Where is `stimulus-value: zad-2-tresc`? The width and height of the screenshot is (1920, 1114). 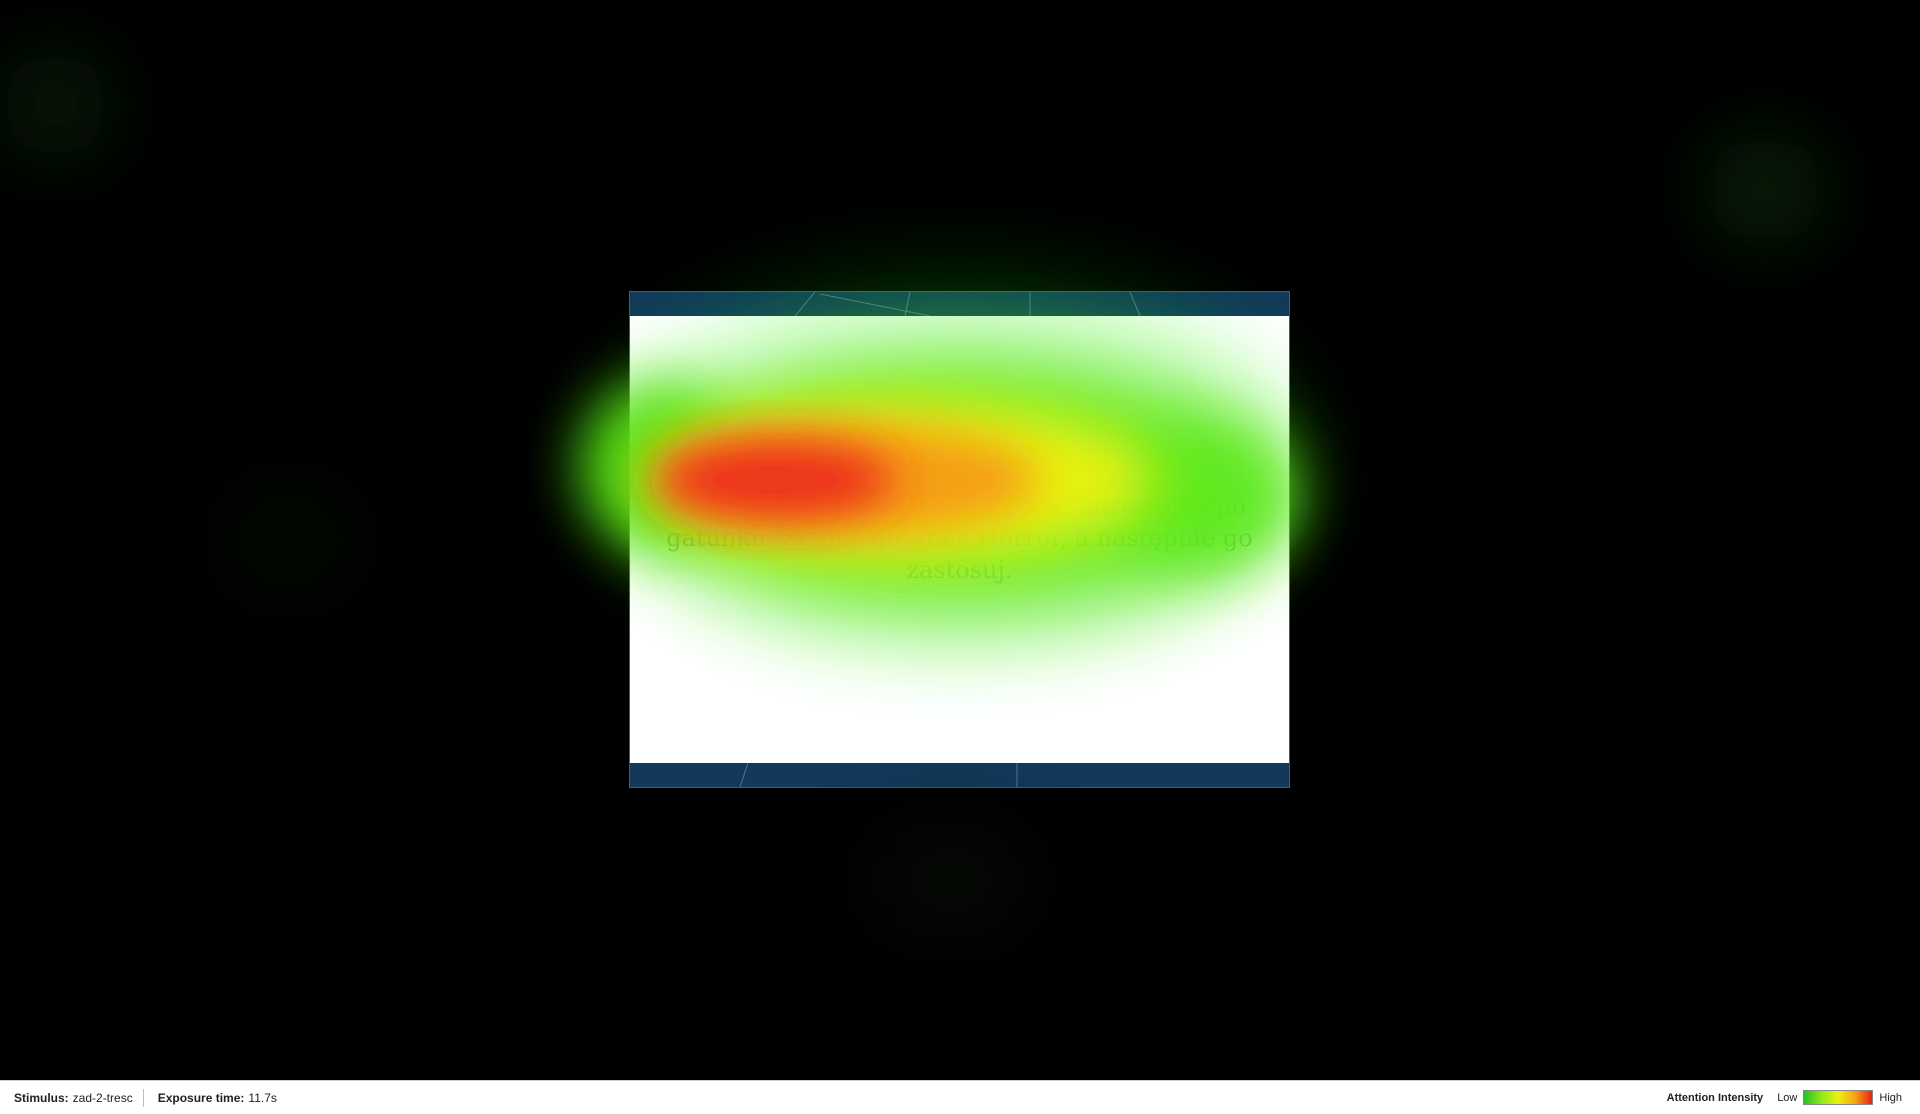
stimulus-value: zad-2-tresc is located at coordinates (102, 1097).